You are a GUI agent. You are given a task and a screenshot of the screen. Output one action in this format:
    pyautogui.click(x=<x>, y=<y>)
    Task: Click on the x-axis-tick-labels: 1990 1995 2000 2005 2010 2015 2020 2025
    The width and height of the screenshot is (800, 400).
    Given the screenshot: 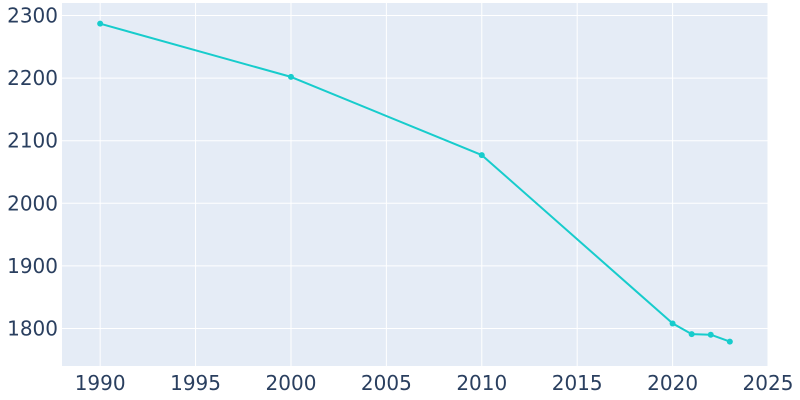 What is the action you would take?
    pyautogui.click(x=434, y=383)
    